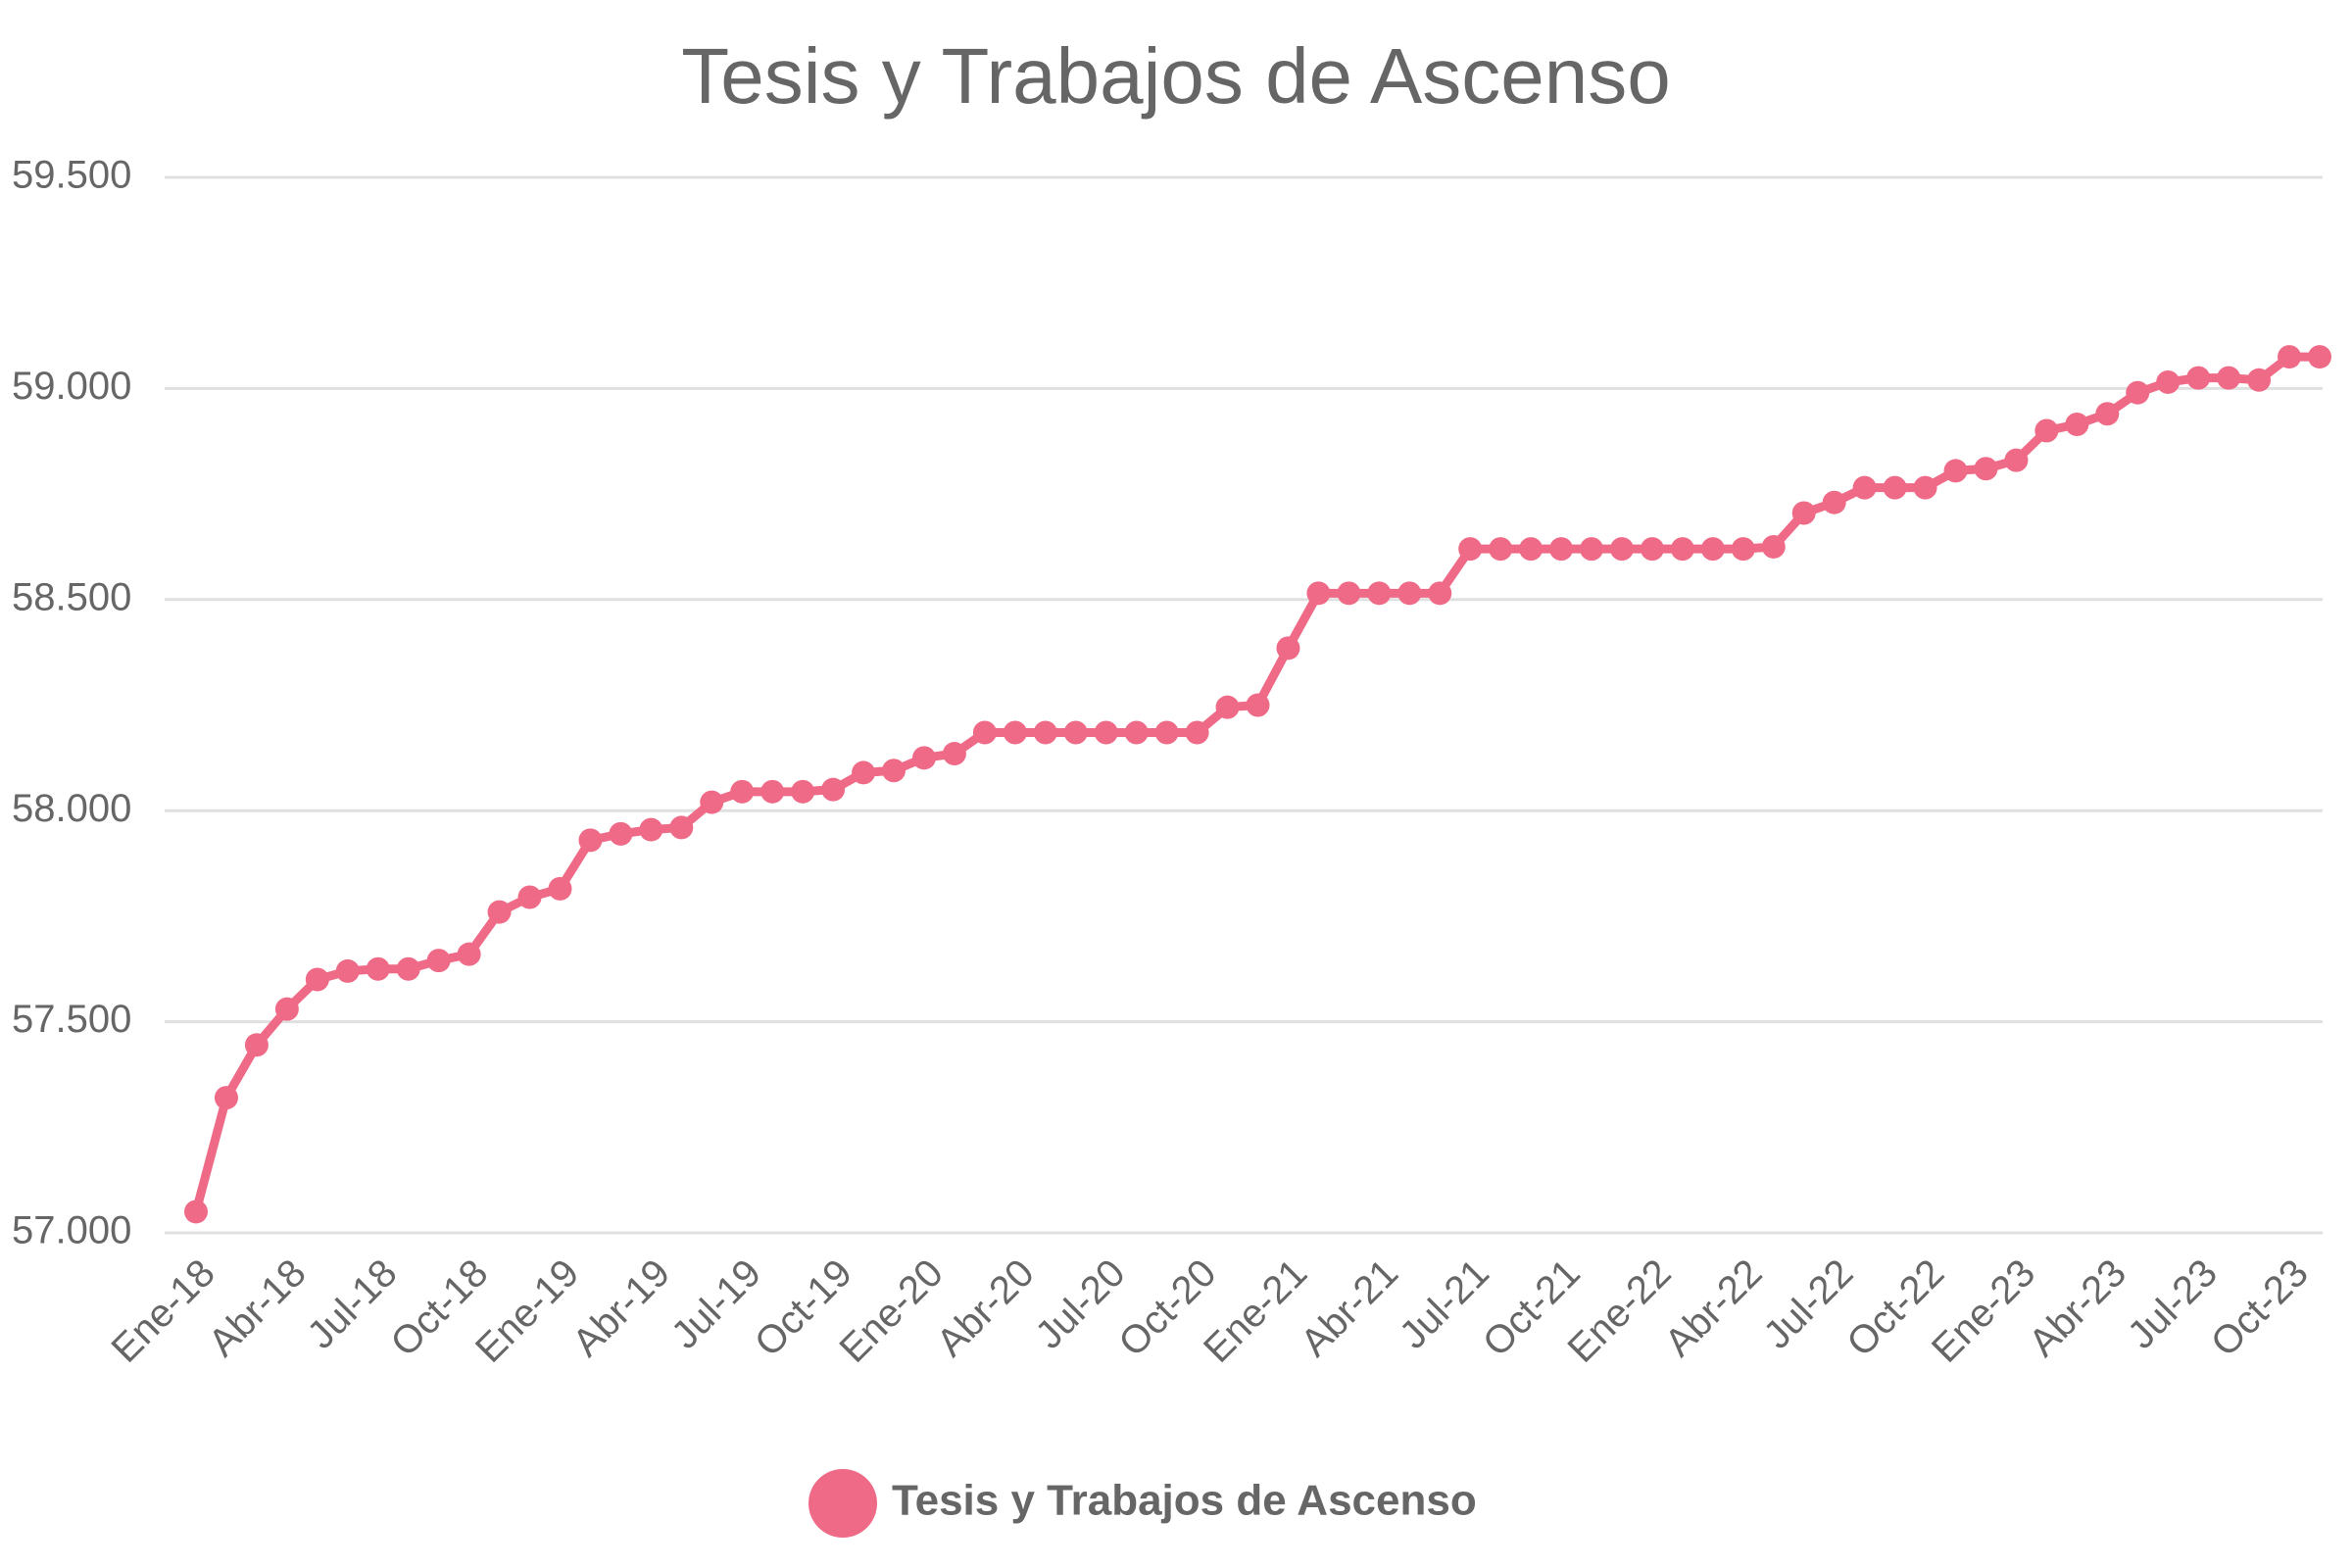 This screenshot has height=1568, width=2352. I want to click on x-tick-label: Abr-21, so click(1349, 1308).